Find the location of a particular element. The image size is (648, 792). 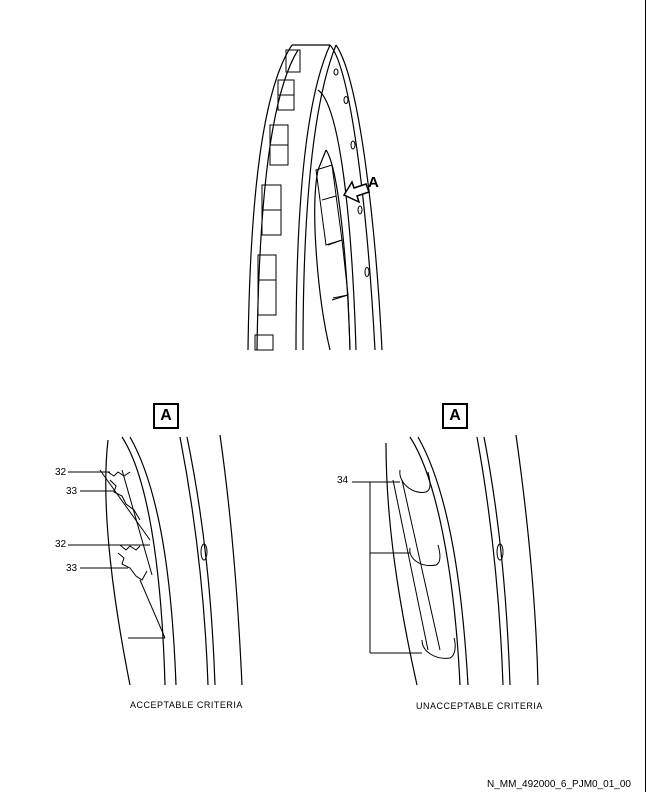

view-tag-left: A is located at coordinates (166, 416).